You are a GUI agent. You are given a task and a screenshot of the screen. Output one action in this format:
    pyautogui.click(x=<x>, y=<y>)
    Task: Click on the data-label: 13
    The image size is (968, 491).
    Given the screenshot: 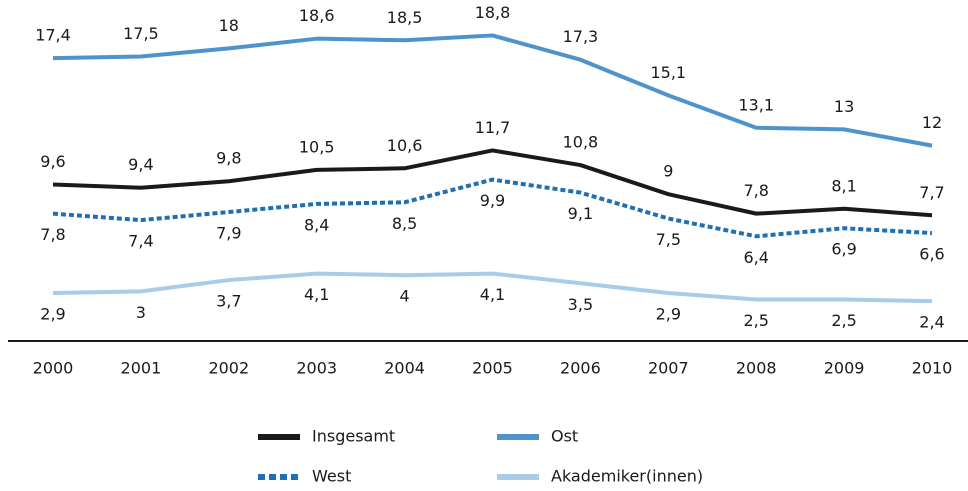 What is the action you would take?
    pyautogui.click(x=844, y=106)
    